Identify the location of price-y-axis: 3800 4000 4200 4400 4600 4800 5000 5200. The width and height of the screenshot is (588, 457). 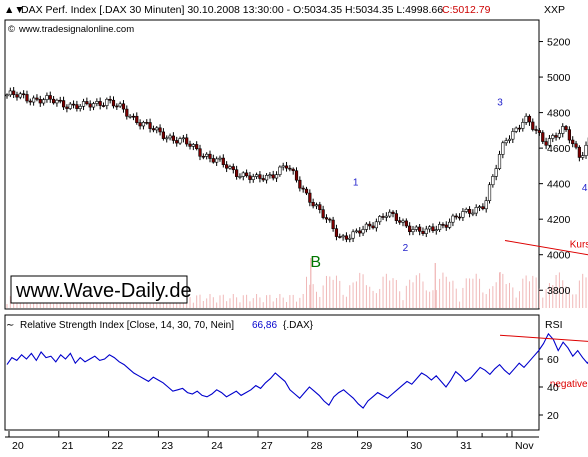
(555, 167).